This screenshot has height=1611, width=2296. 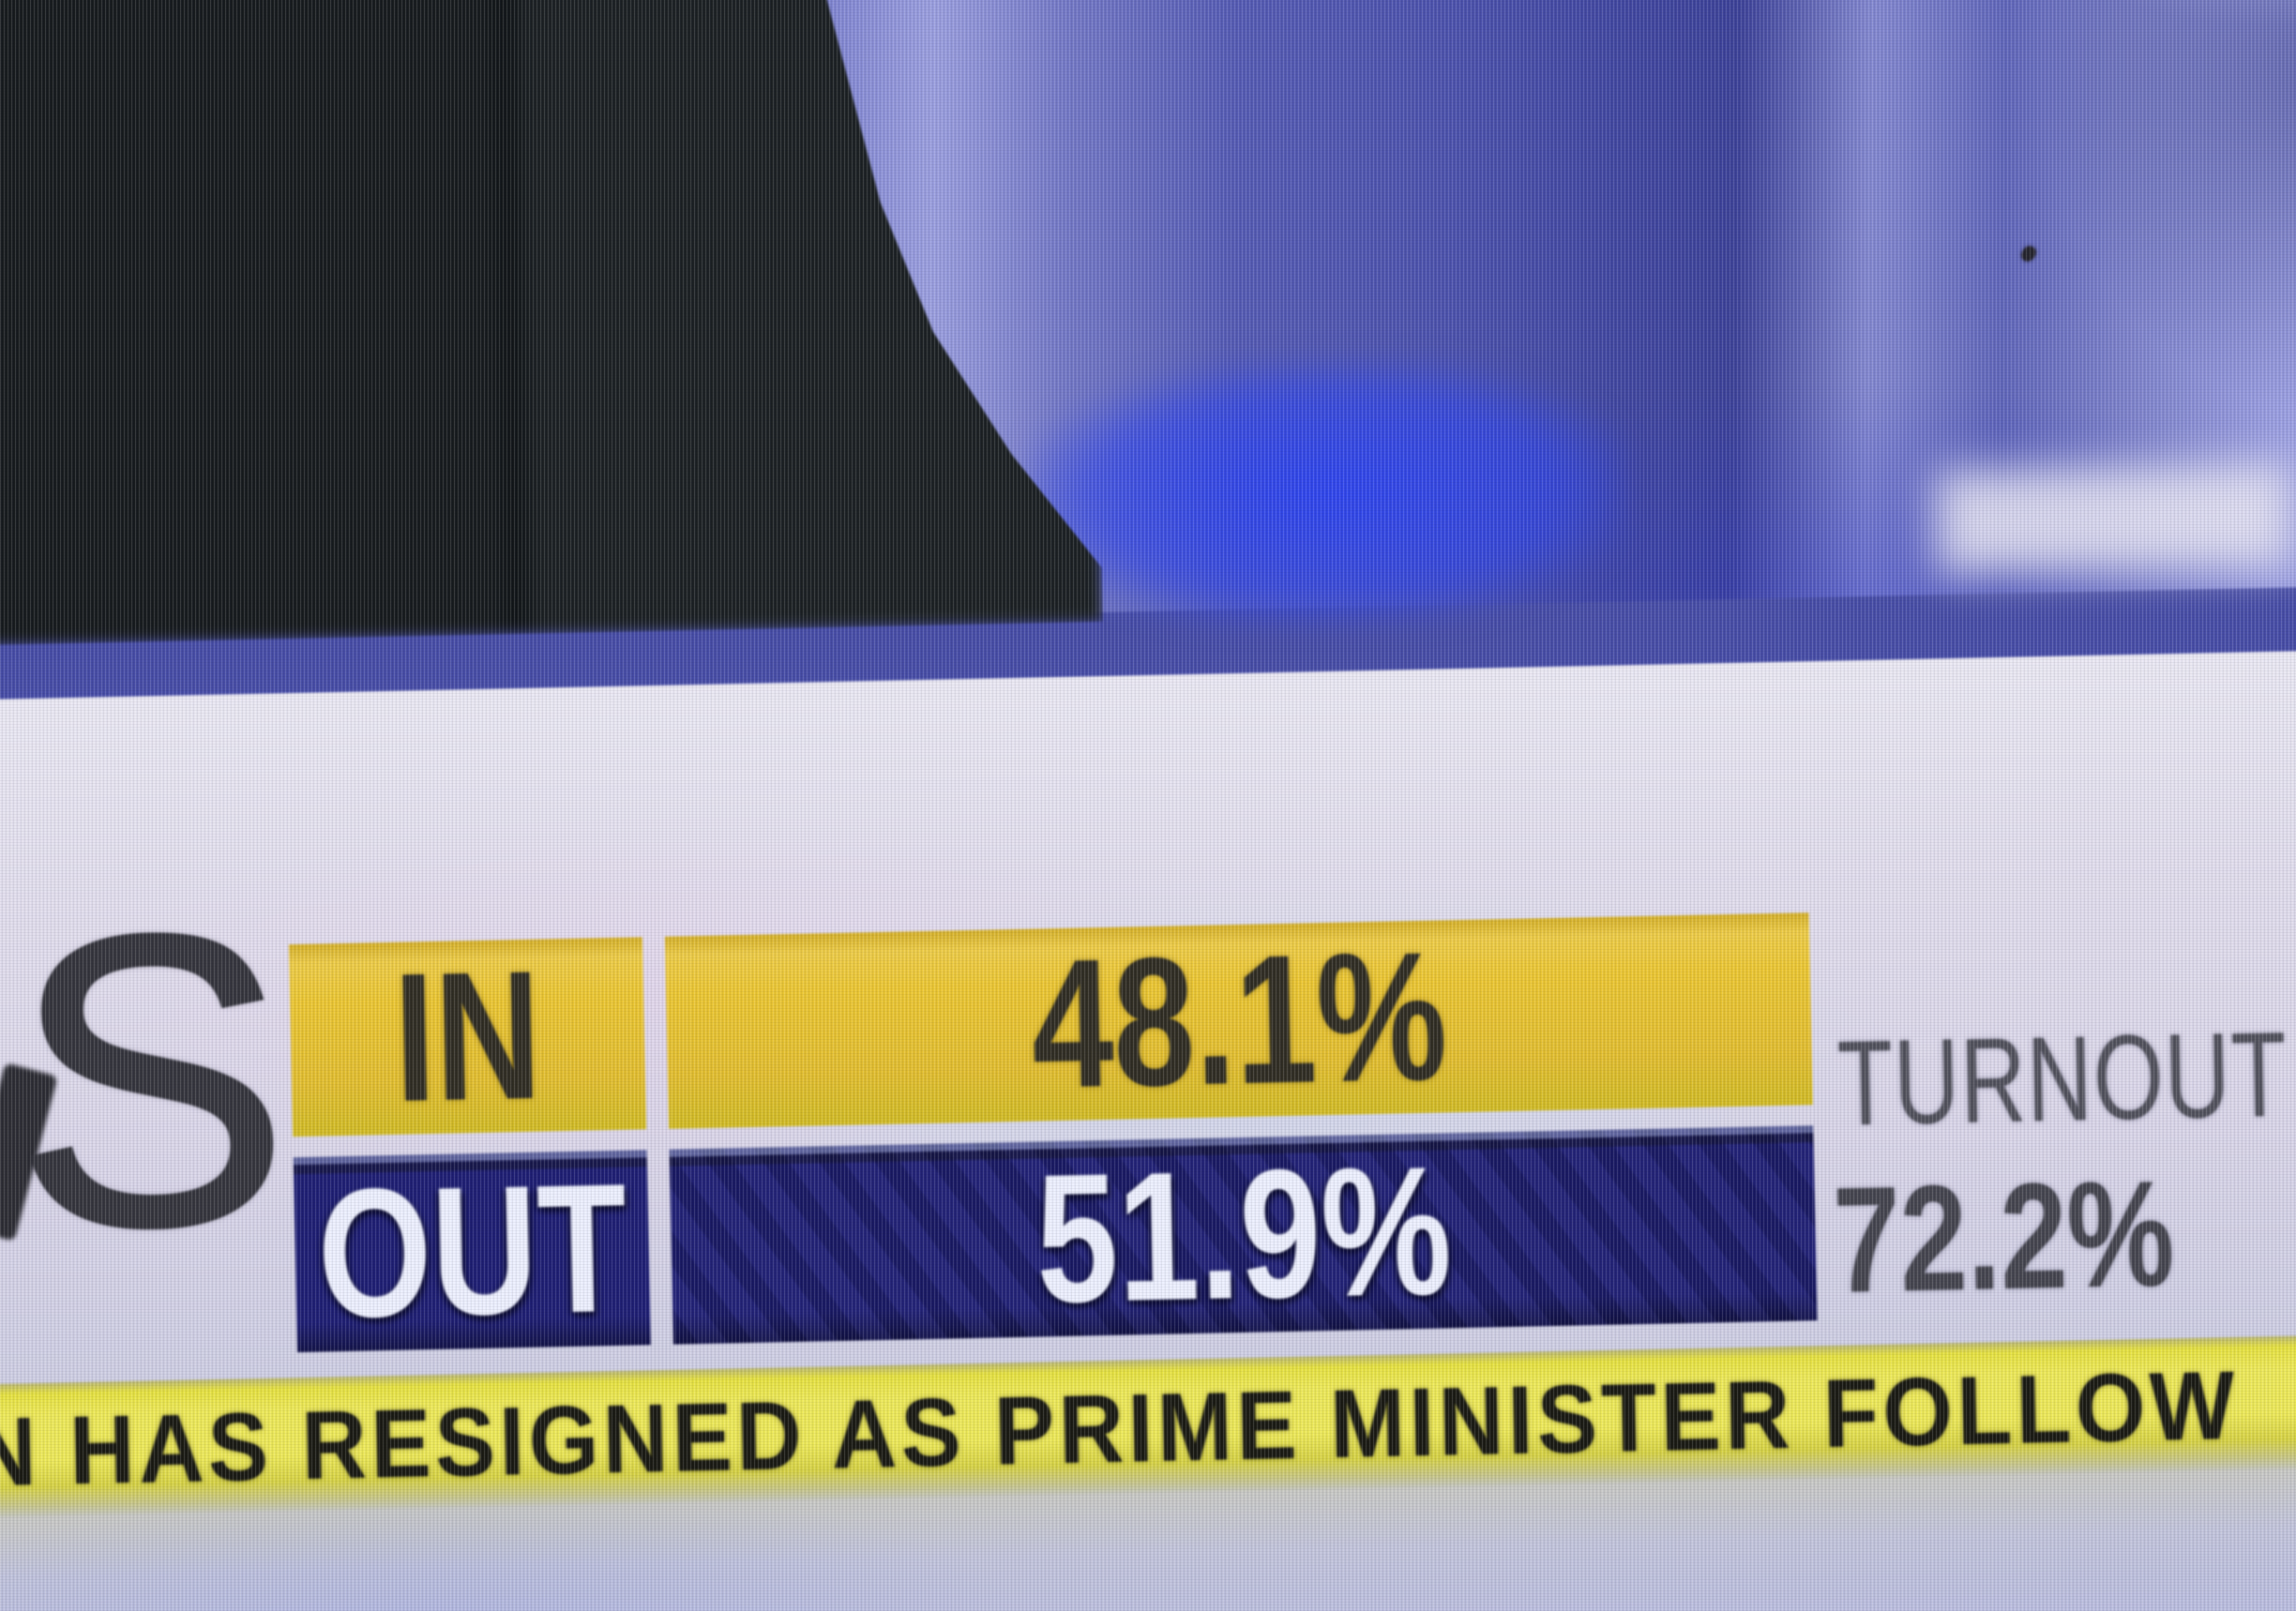 I want to click on out-value: 51.9%, so click(x=1243, y=1234).